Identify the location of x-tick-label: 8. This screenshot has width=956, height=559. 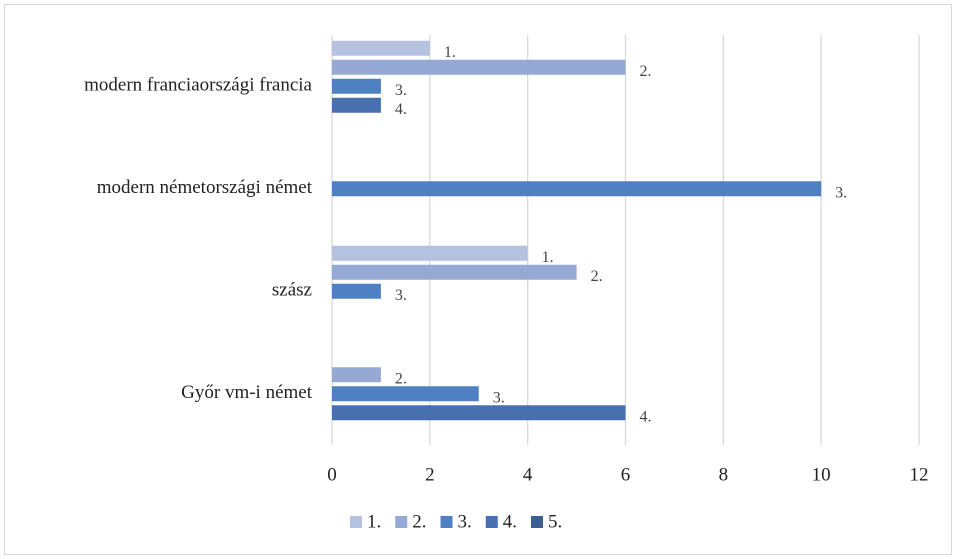
(724, 474).